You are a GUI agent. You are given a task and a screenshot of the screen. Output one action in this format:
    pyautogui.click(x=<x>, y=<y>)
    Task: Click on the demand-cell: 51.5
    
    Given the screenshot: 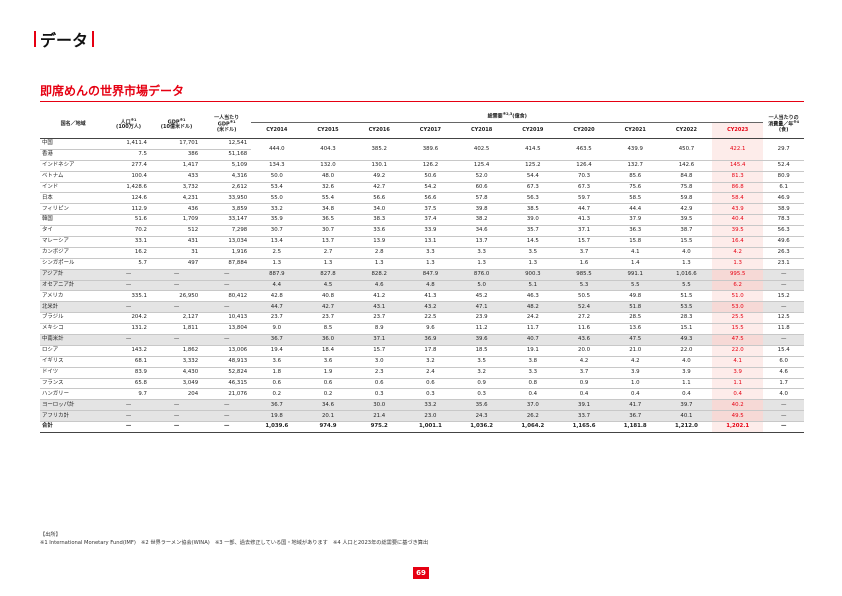 What is the action you would take?
    pyautogui.click(x=686, y=296)
    